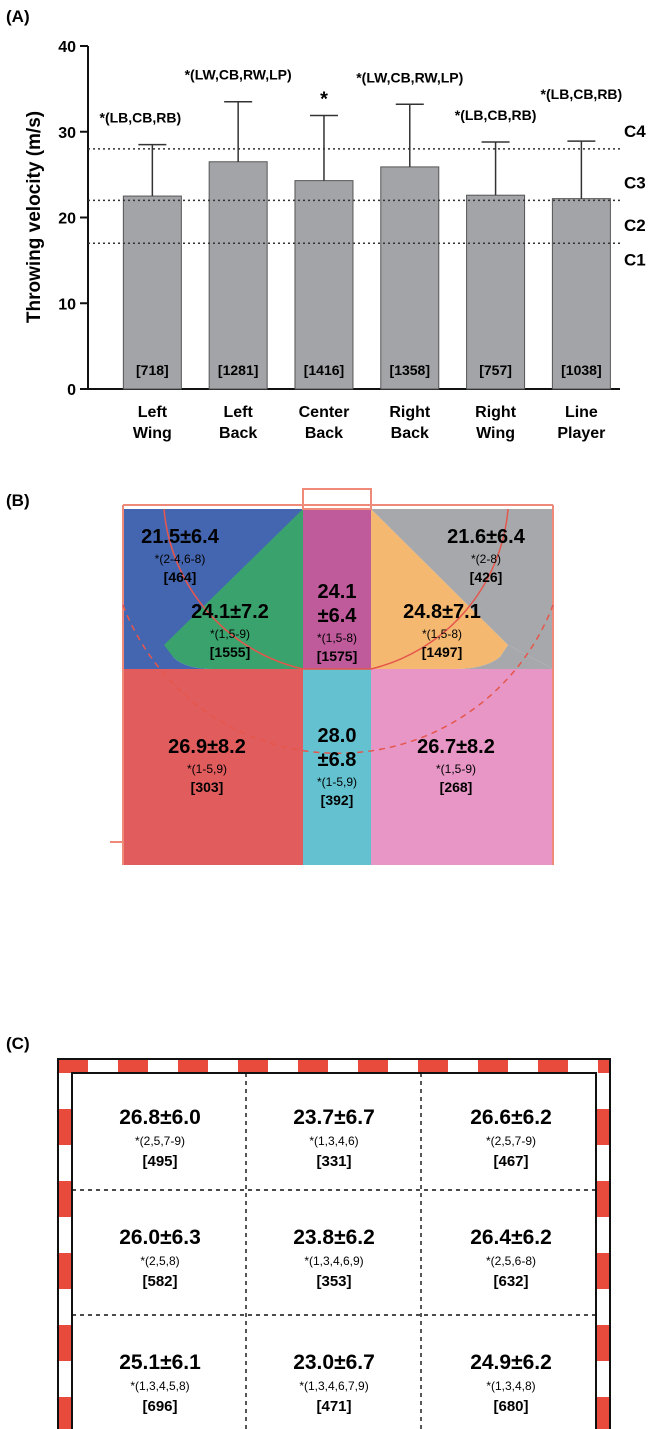 The width and height of the screenshot is (665, 1429). I want to click on x-tick-label: Right, so click(410, 412).